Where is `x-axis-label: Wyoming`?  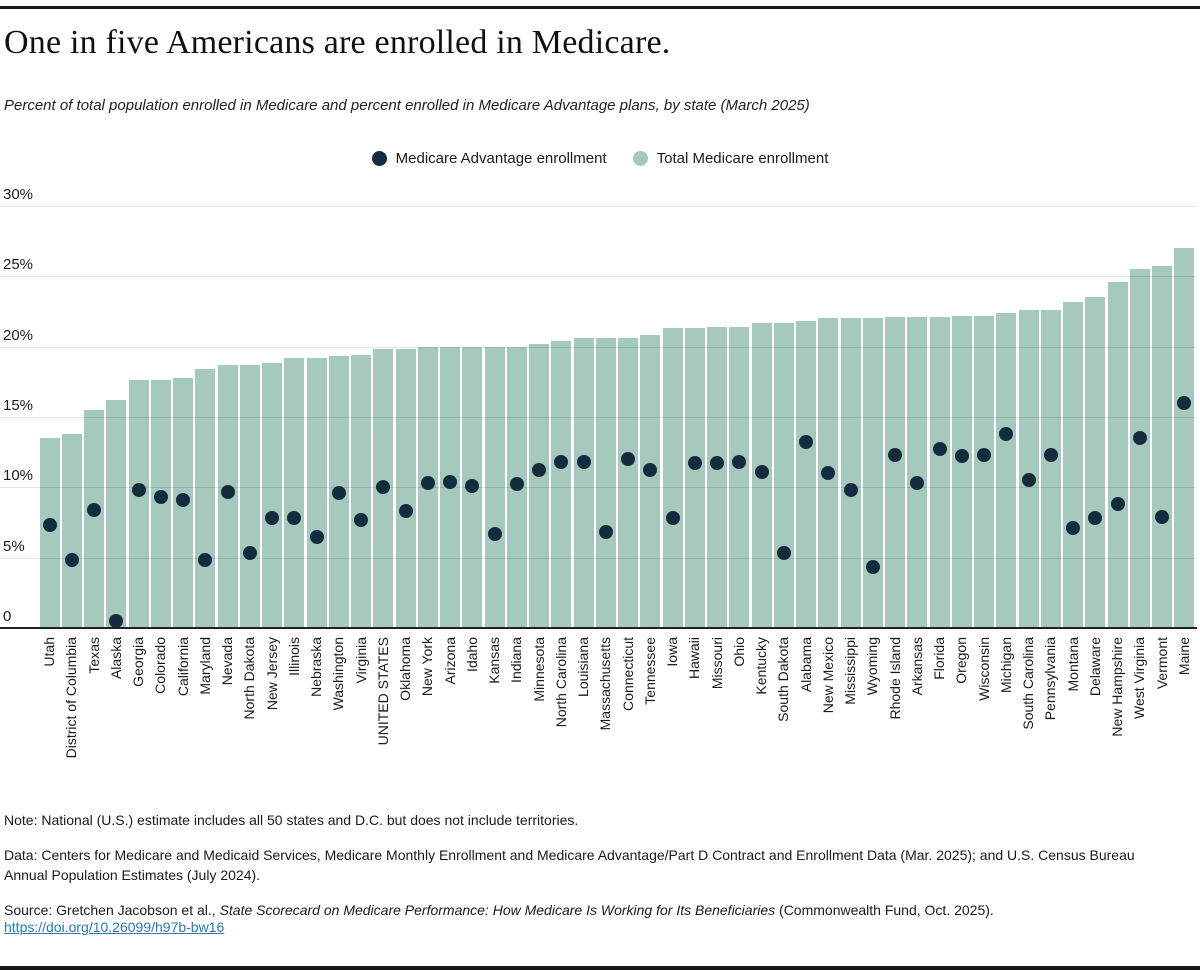
x-axis-label: Wyoming is located at coordinates (872, 666).